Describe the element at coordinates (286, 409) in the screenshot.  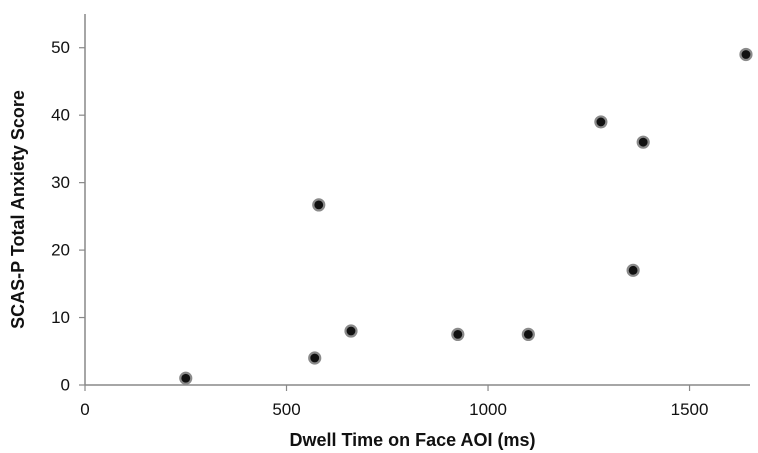
I see `x-tick-label: 500` at that location.